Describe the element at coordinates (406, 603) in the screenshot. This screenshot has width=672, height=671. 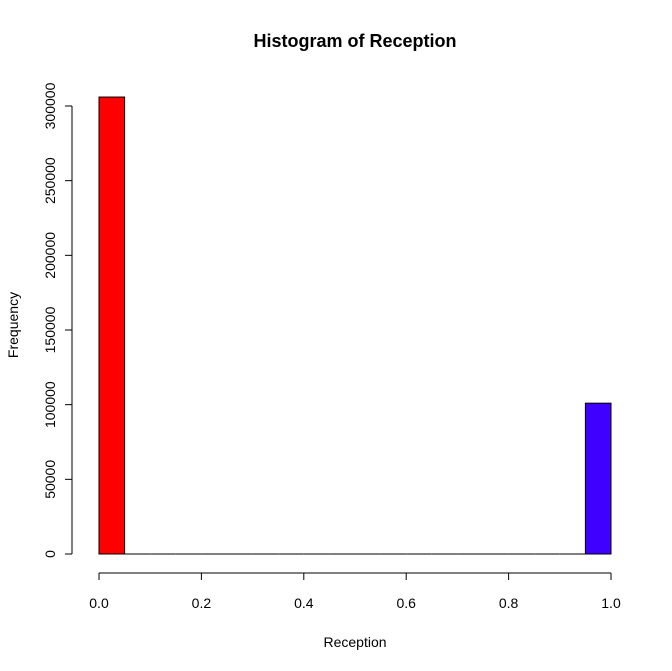
I see `x-tick-label-3: 0.6` at that location.